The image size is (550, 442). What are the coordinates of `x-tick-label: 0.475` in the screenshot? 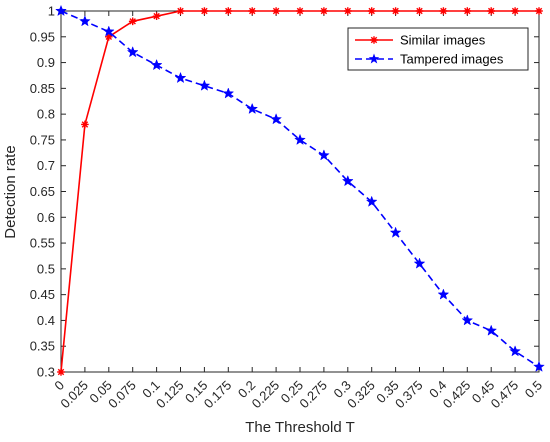 It's located at (505, 395).